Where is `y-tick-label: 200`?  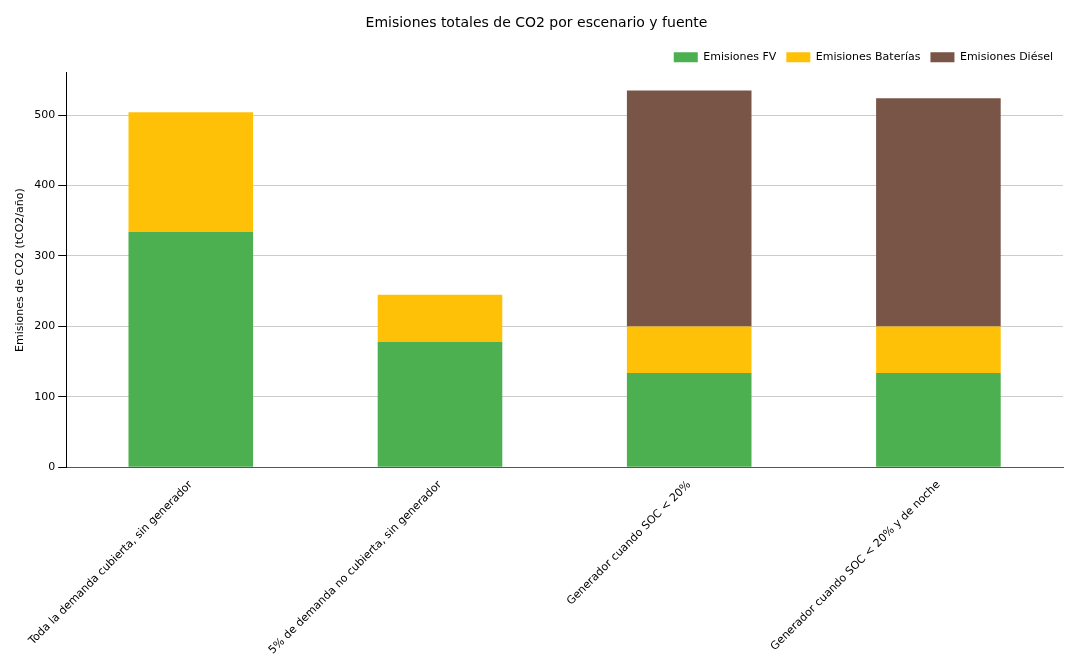 y-tick-label: 200 is located at coordinates (45, 326).